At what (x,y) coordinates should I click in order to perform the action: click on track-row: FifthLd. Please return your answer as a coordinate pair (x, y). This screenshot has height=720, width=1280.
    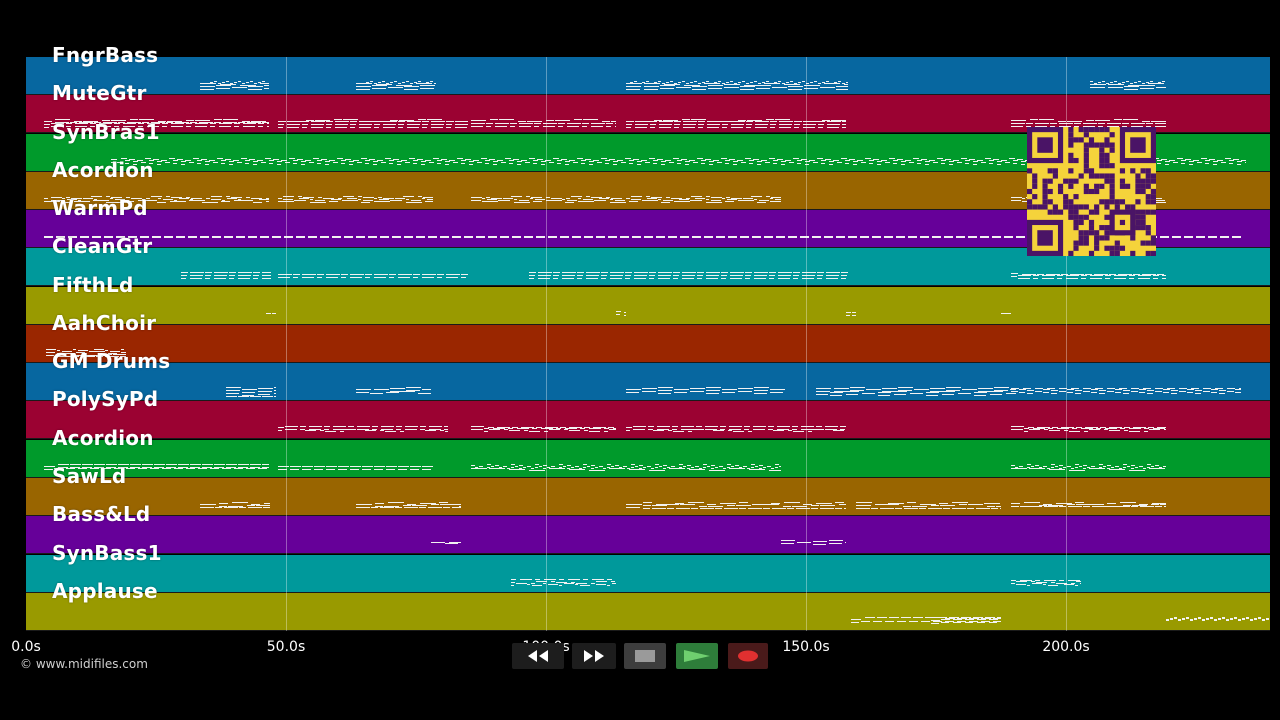
    Looking at the image, I should click on (648, 299).